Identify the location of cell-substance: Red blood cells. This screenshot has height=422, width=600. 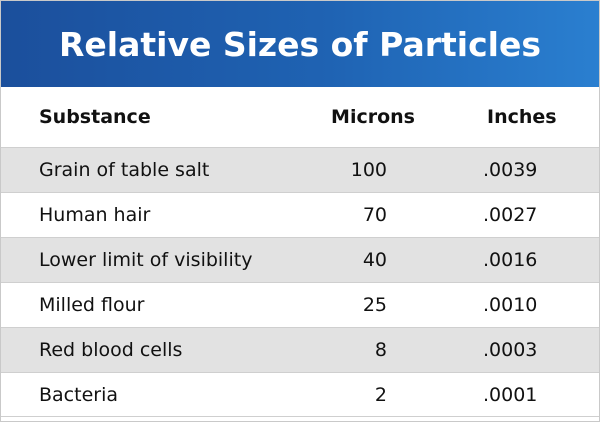
(111, 350).